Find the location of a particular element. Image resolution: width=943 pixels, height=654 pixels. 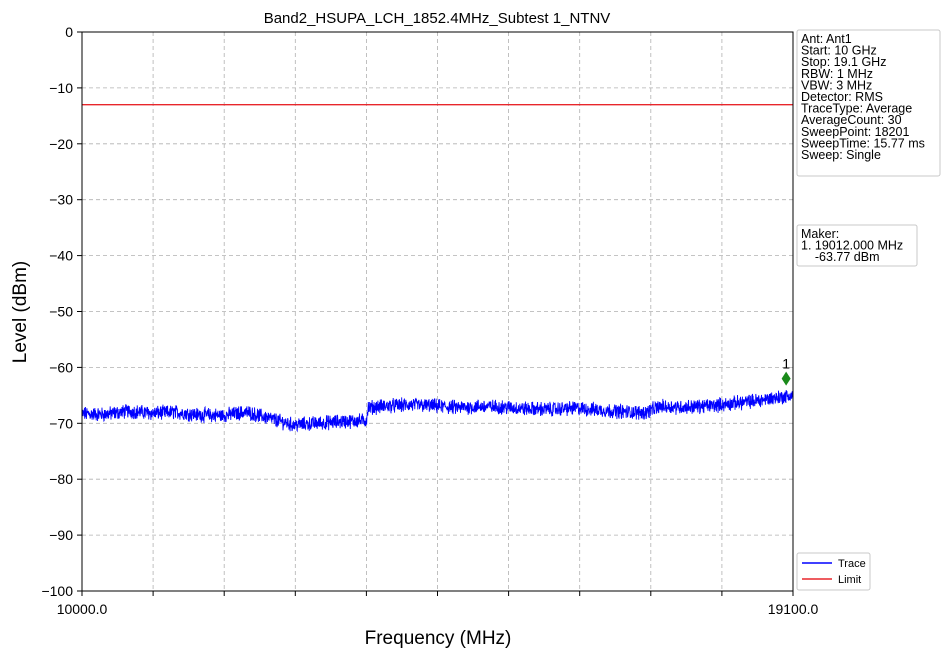

x-axis-label: Frequency (MHz) is located at coordinates (438, 638).